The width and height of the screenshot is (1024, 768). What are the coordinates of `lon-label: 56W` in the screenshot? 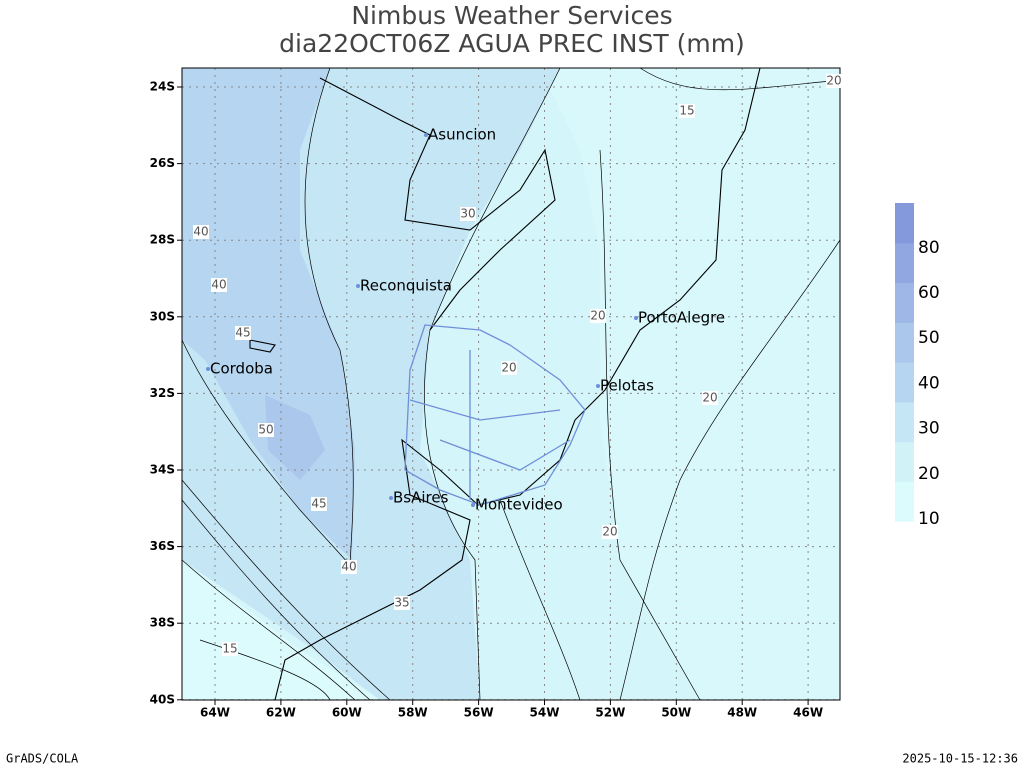 It's located at (479, 713).